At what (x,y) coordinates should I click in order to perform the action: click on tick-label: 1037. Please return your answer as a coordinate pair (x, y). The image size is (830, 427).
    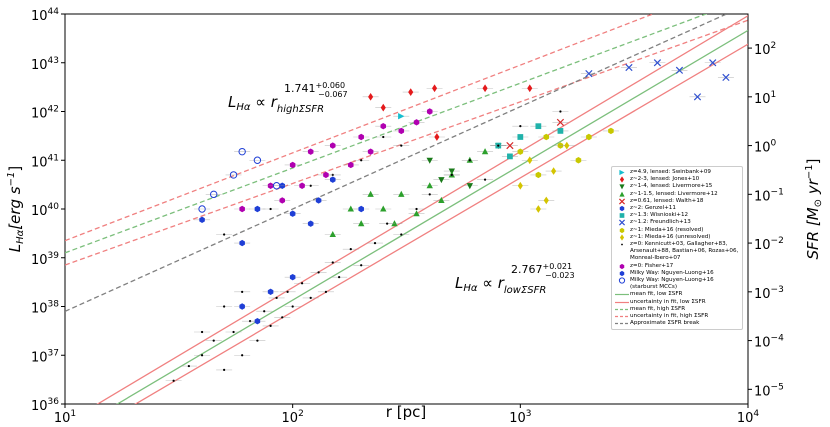
    Looking at the image, I should click on (45, 356).